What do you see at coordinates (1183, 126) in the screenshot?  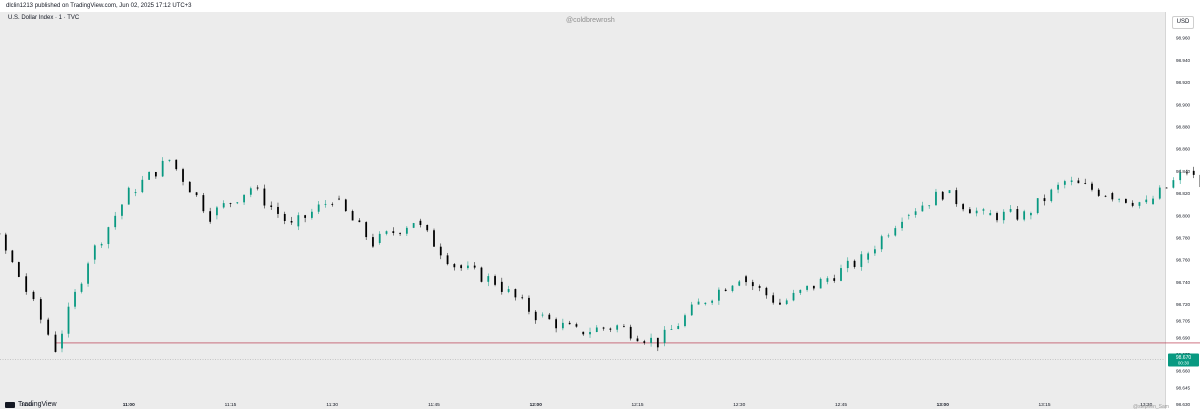 I see `y-tick-label: 98.880` at bounding box center [1183, 126].